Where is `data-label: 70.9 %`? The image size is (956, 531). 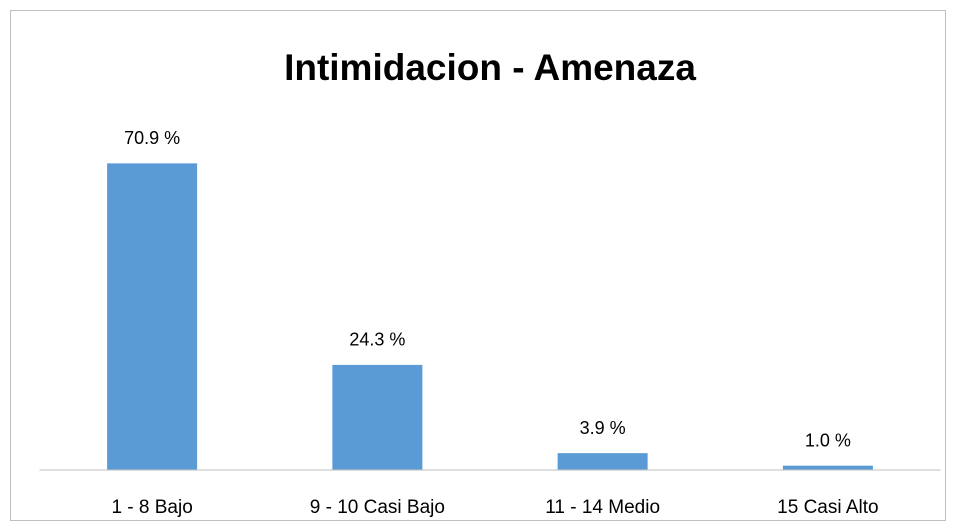
data-label: 70.9 % is located at coordinates (152, 138).